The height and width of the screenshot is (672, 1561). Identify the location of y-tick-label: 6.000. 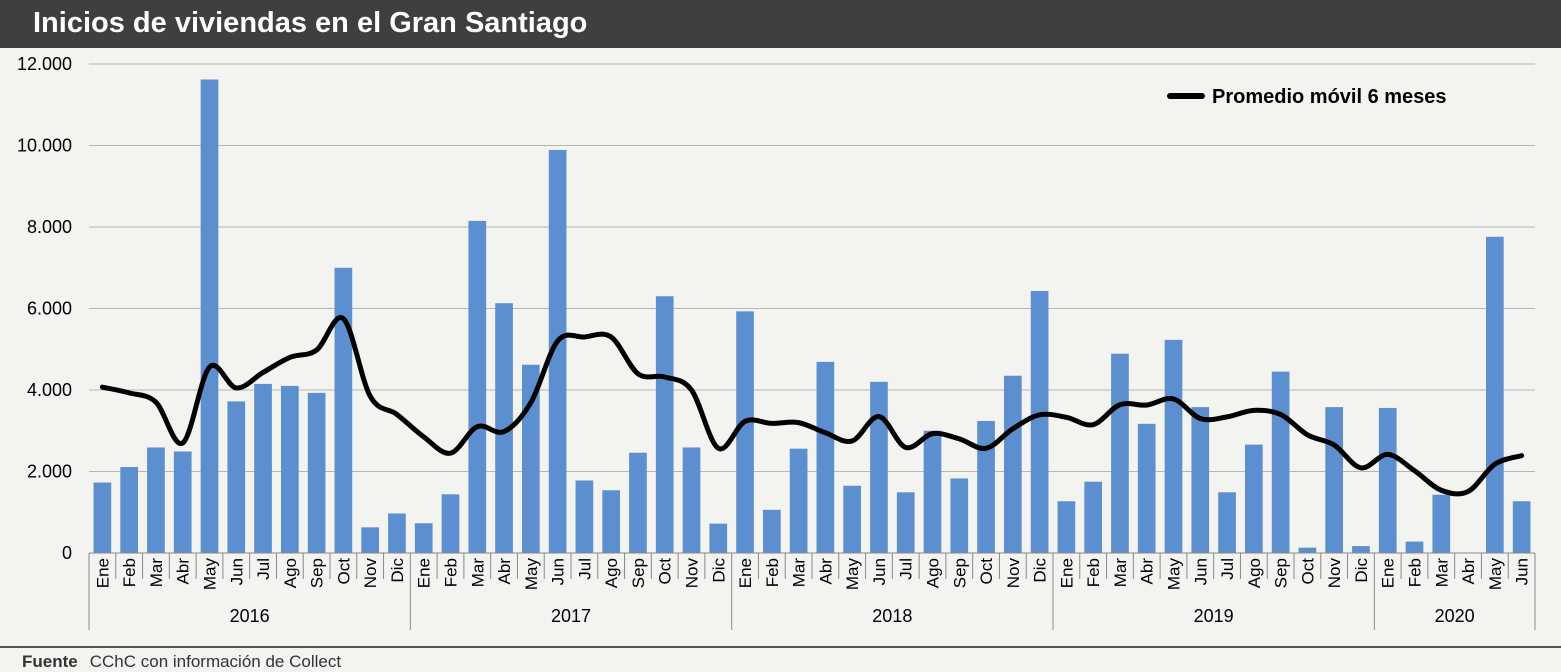
(49, 309).